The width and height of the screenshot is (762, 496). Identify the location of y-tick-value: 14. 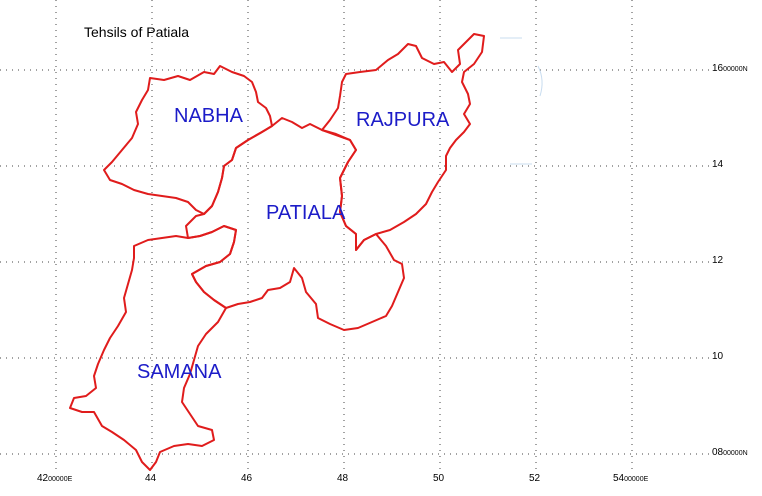
(718, 164).